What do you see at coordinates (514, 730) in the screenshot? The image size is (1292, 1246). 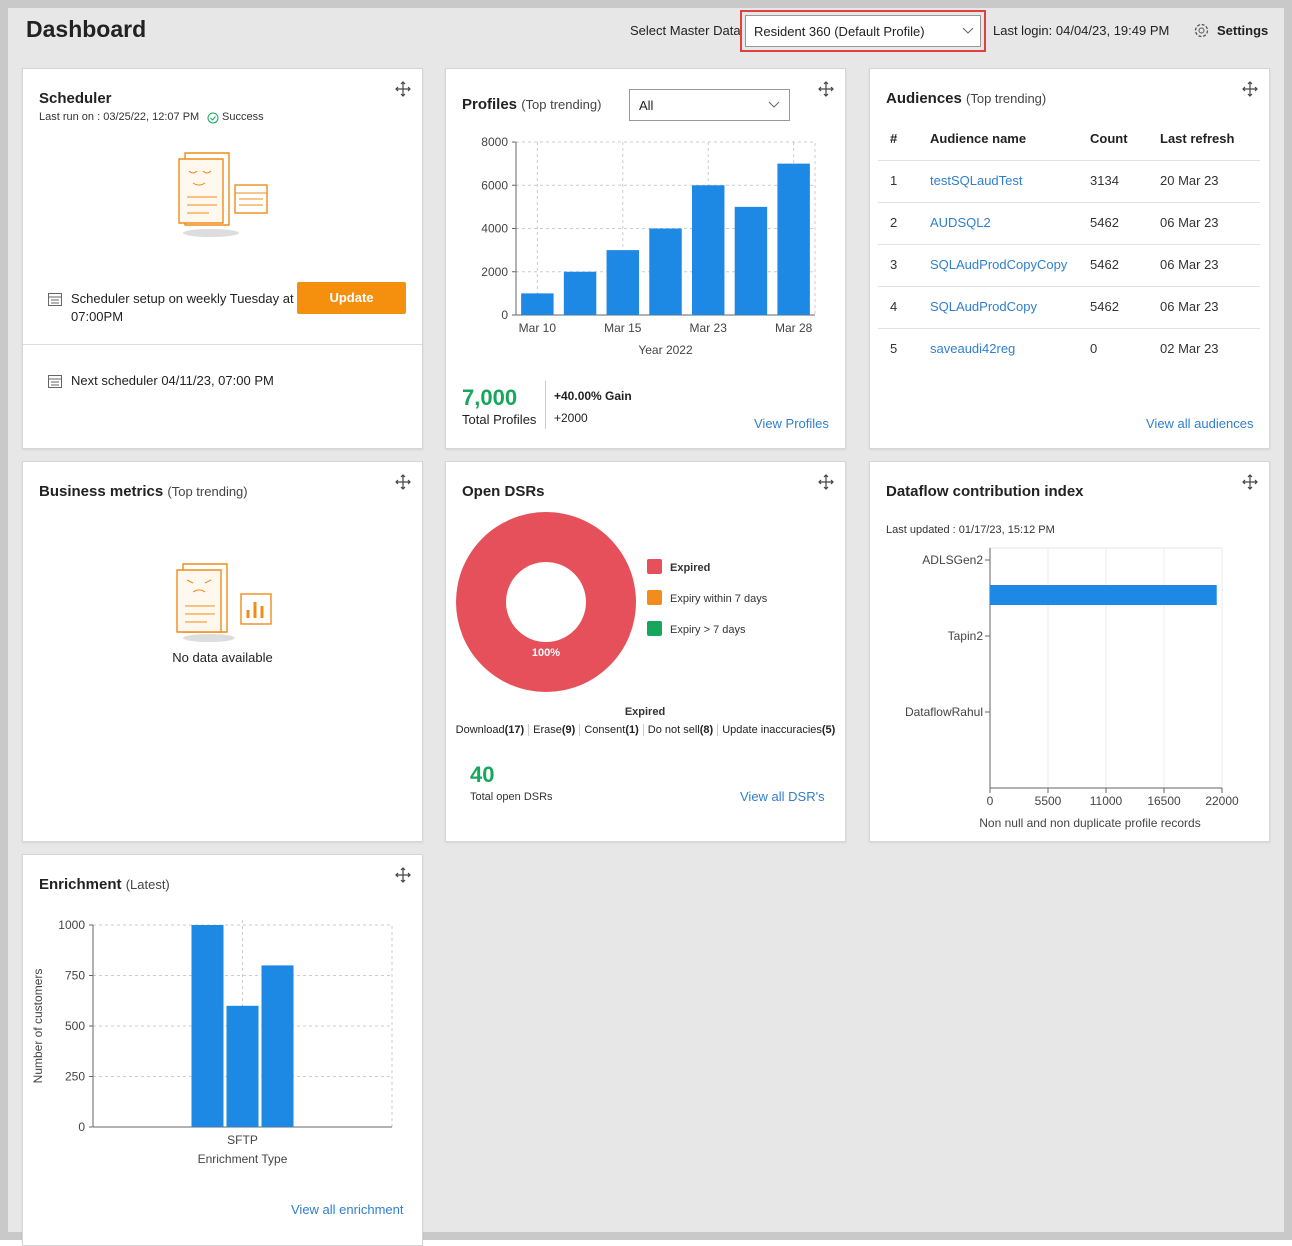 I see `breakdown-count: (17)` at bounding box center [514, 730].